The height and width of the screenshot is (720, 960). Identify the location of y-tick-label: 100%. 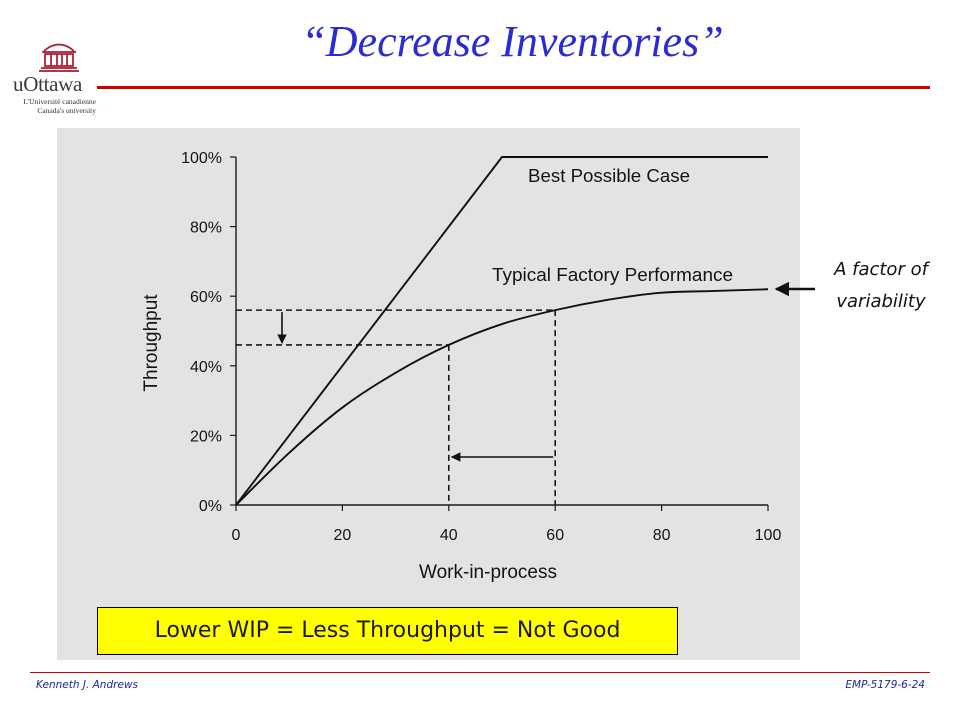
(201, 158).